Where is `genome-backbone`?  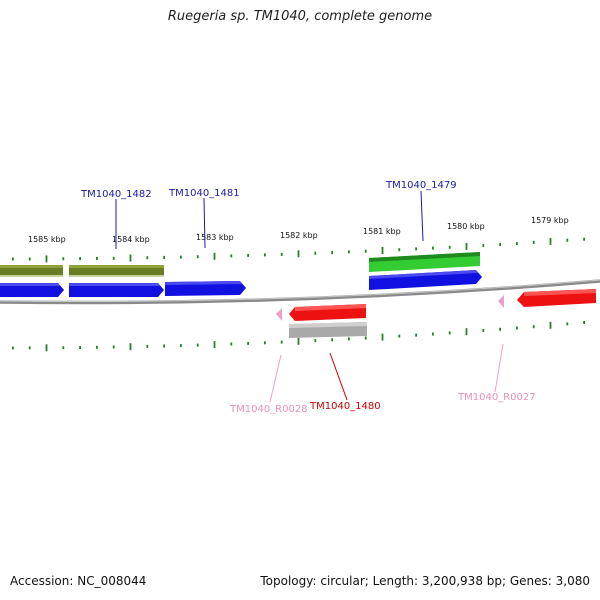
genome-backbone is located at coordinates (300, 292).